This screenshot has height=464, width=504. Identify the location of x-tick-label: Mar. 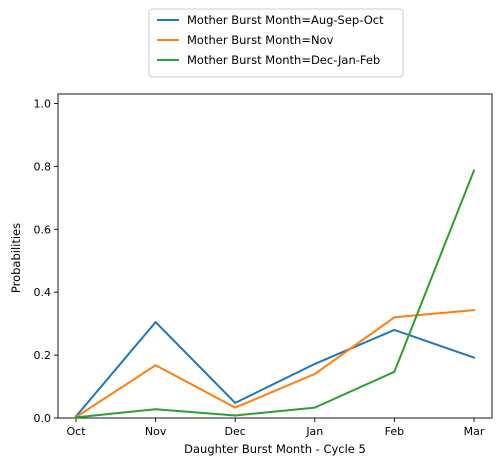
(474, 431).